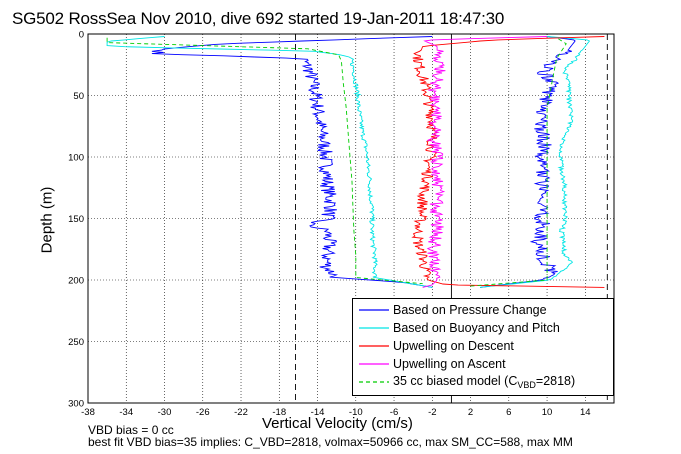 Image resolution: width=681 pixels, height=454 pixels. Describe the element at coordinates (47, 220) in the screenshot. I see `y-axis-label: Depth (m)` at that location.